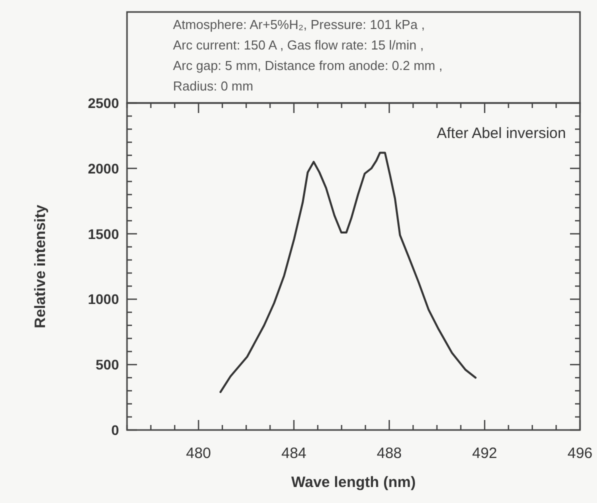 This screenshot has width=597, height=503. What do you see at coordinates (389, 453) in the screenshot?
I see `x-tick-label: 488` at bounding box center [389, 453].